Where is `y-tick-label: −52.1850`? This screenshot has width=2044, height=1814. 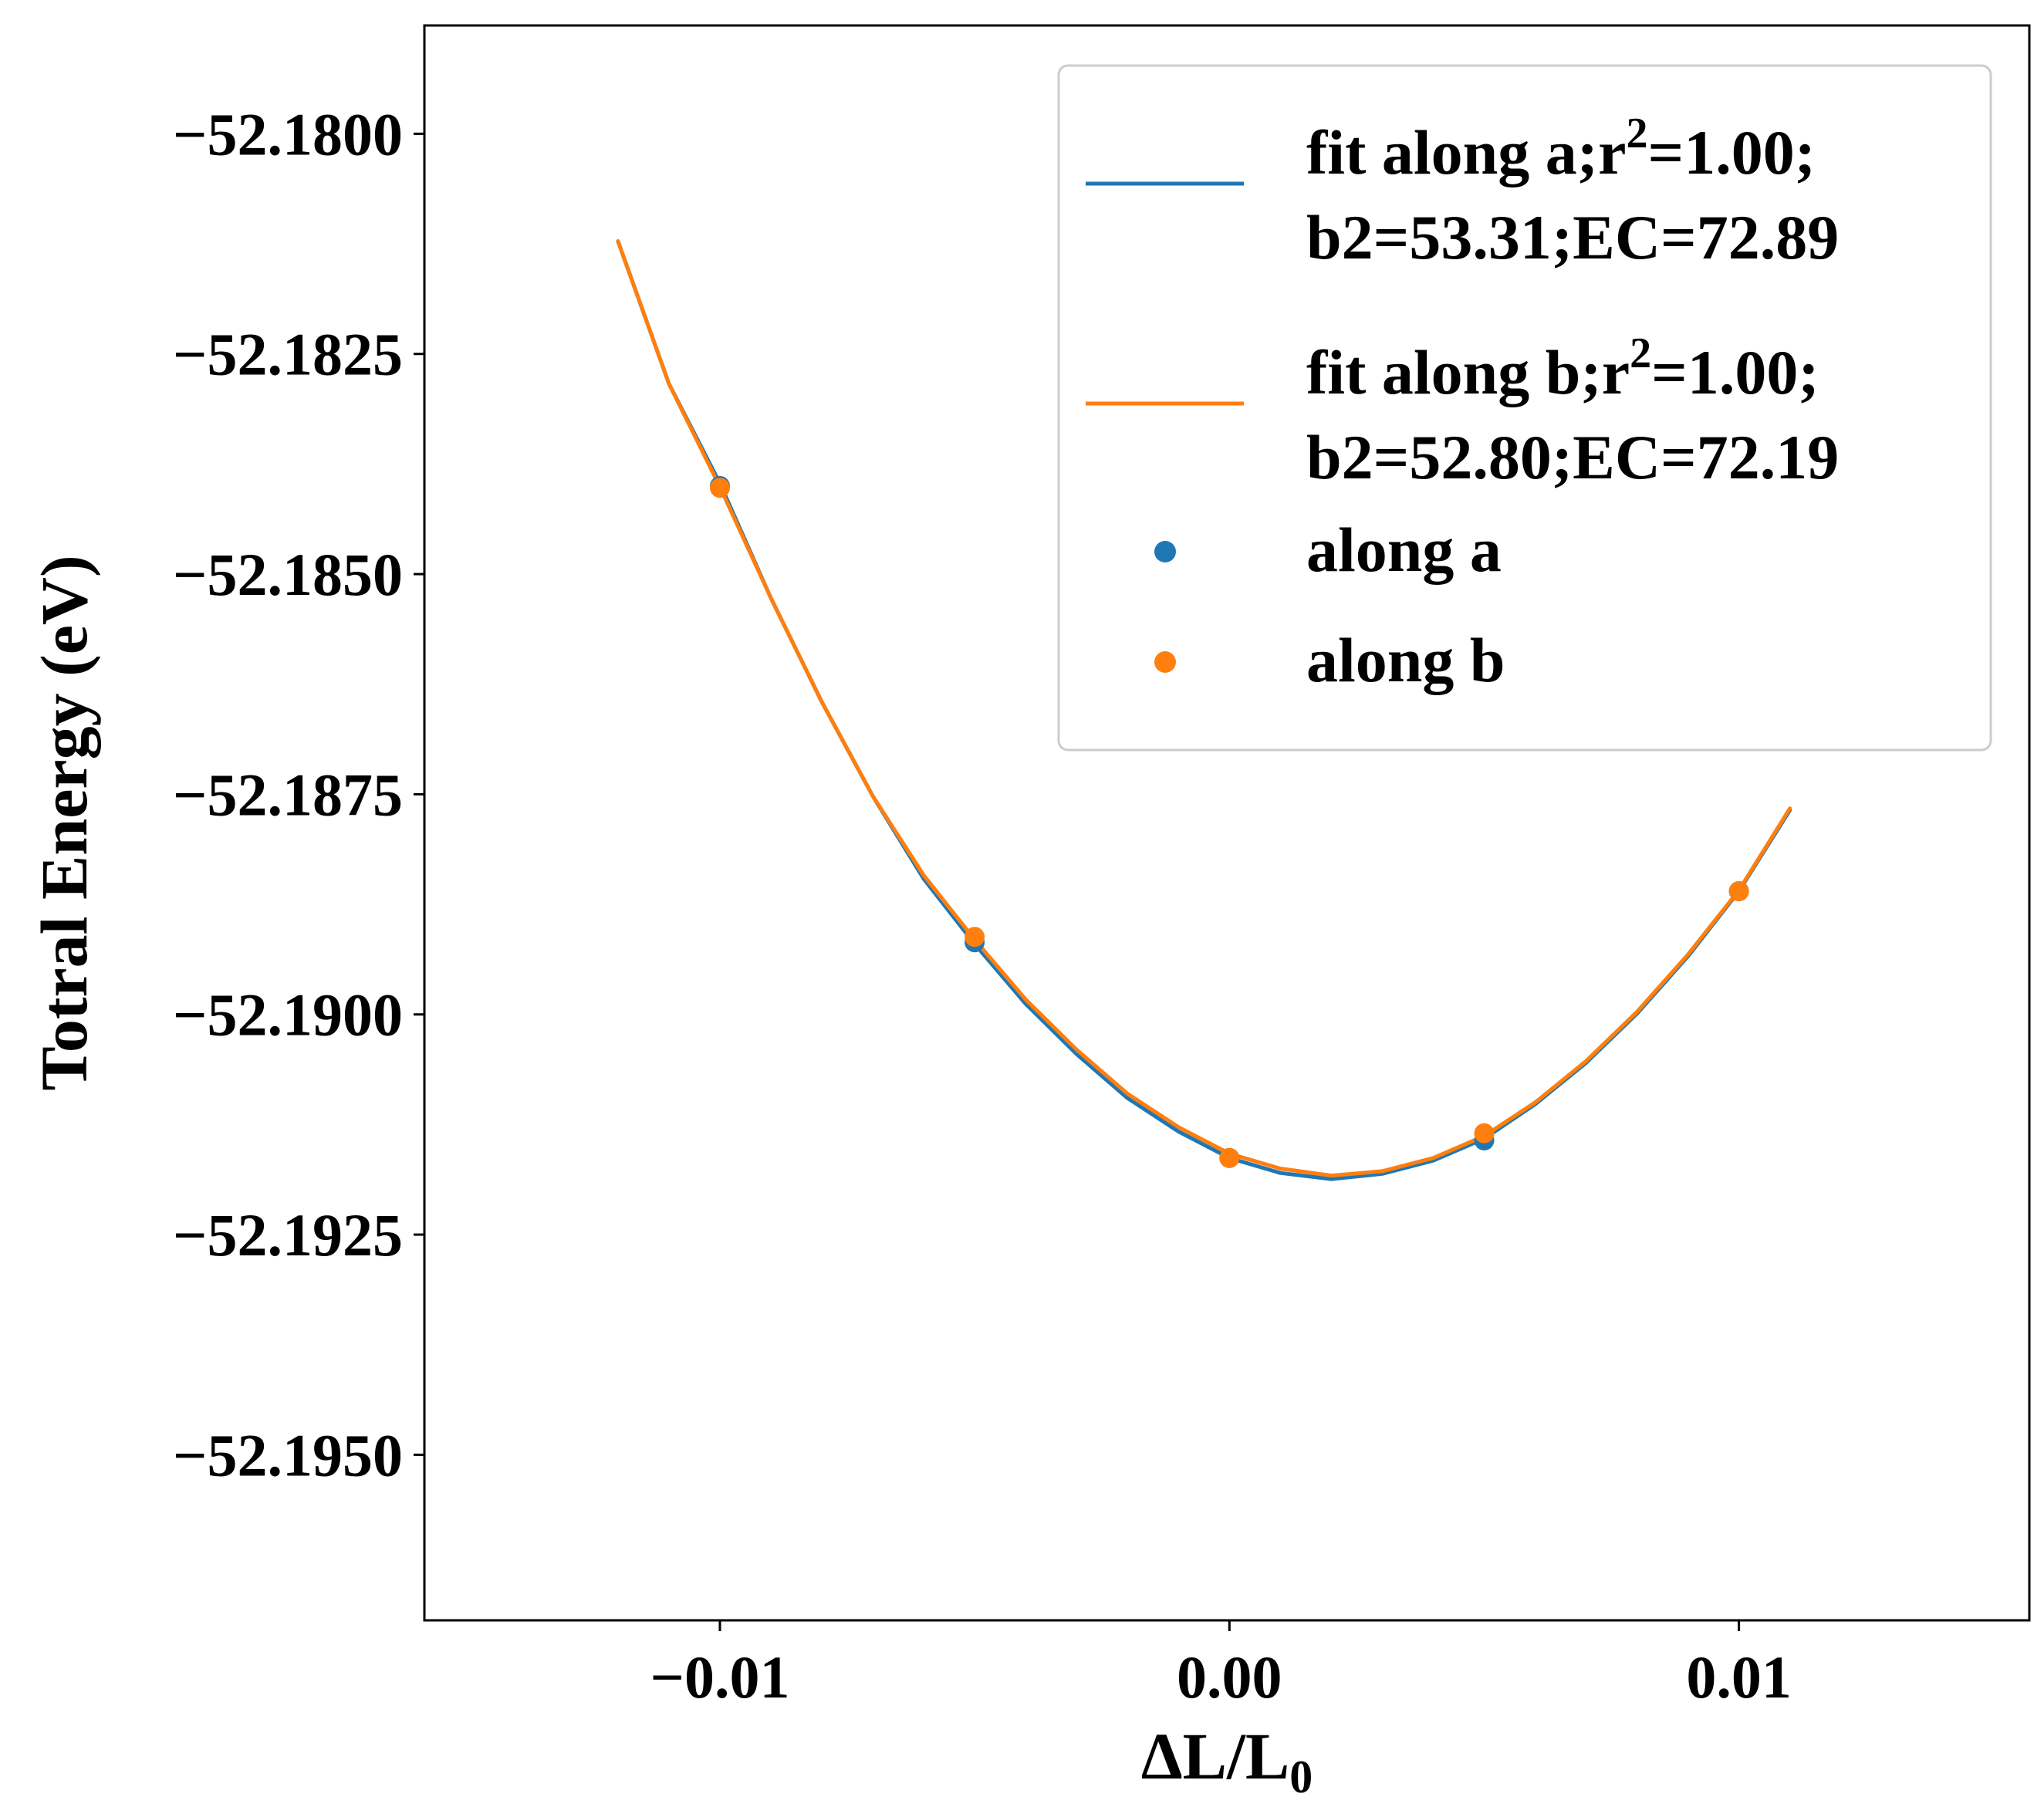
y-tick-label: −52.1850 is located at coordinates (288, 574).